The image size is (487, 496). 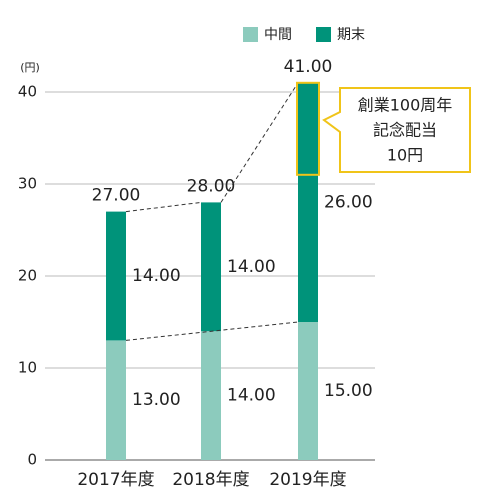 What do you see at coordinates (351, 35) in the screenshot?
I see `legend-label: 期末` at bounding box center [351, 35].